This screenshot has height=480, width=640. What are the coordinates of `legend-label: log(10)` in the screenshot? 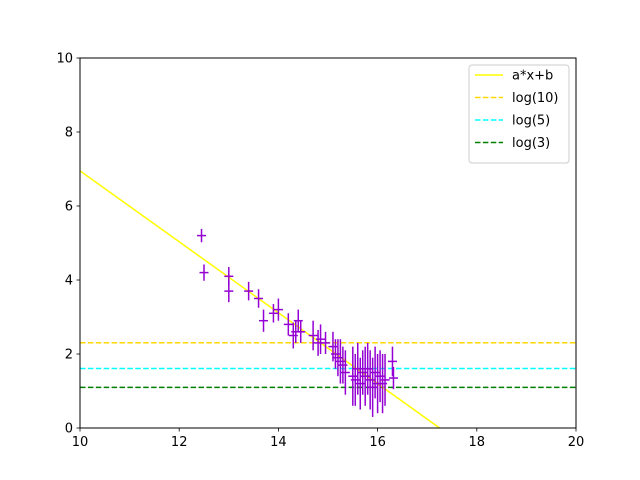 It's located at (535, 98).